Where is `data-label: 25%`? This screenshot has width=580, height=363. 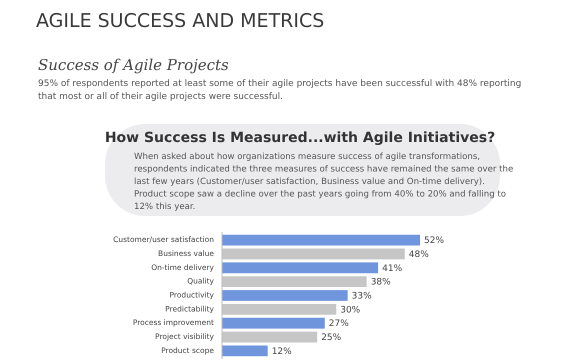 data-label: 25% is located at coordinates (331, 338).